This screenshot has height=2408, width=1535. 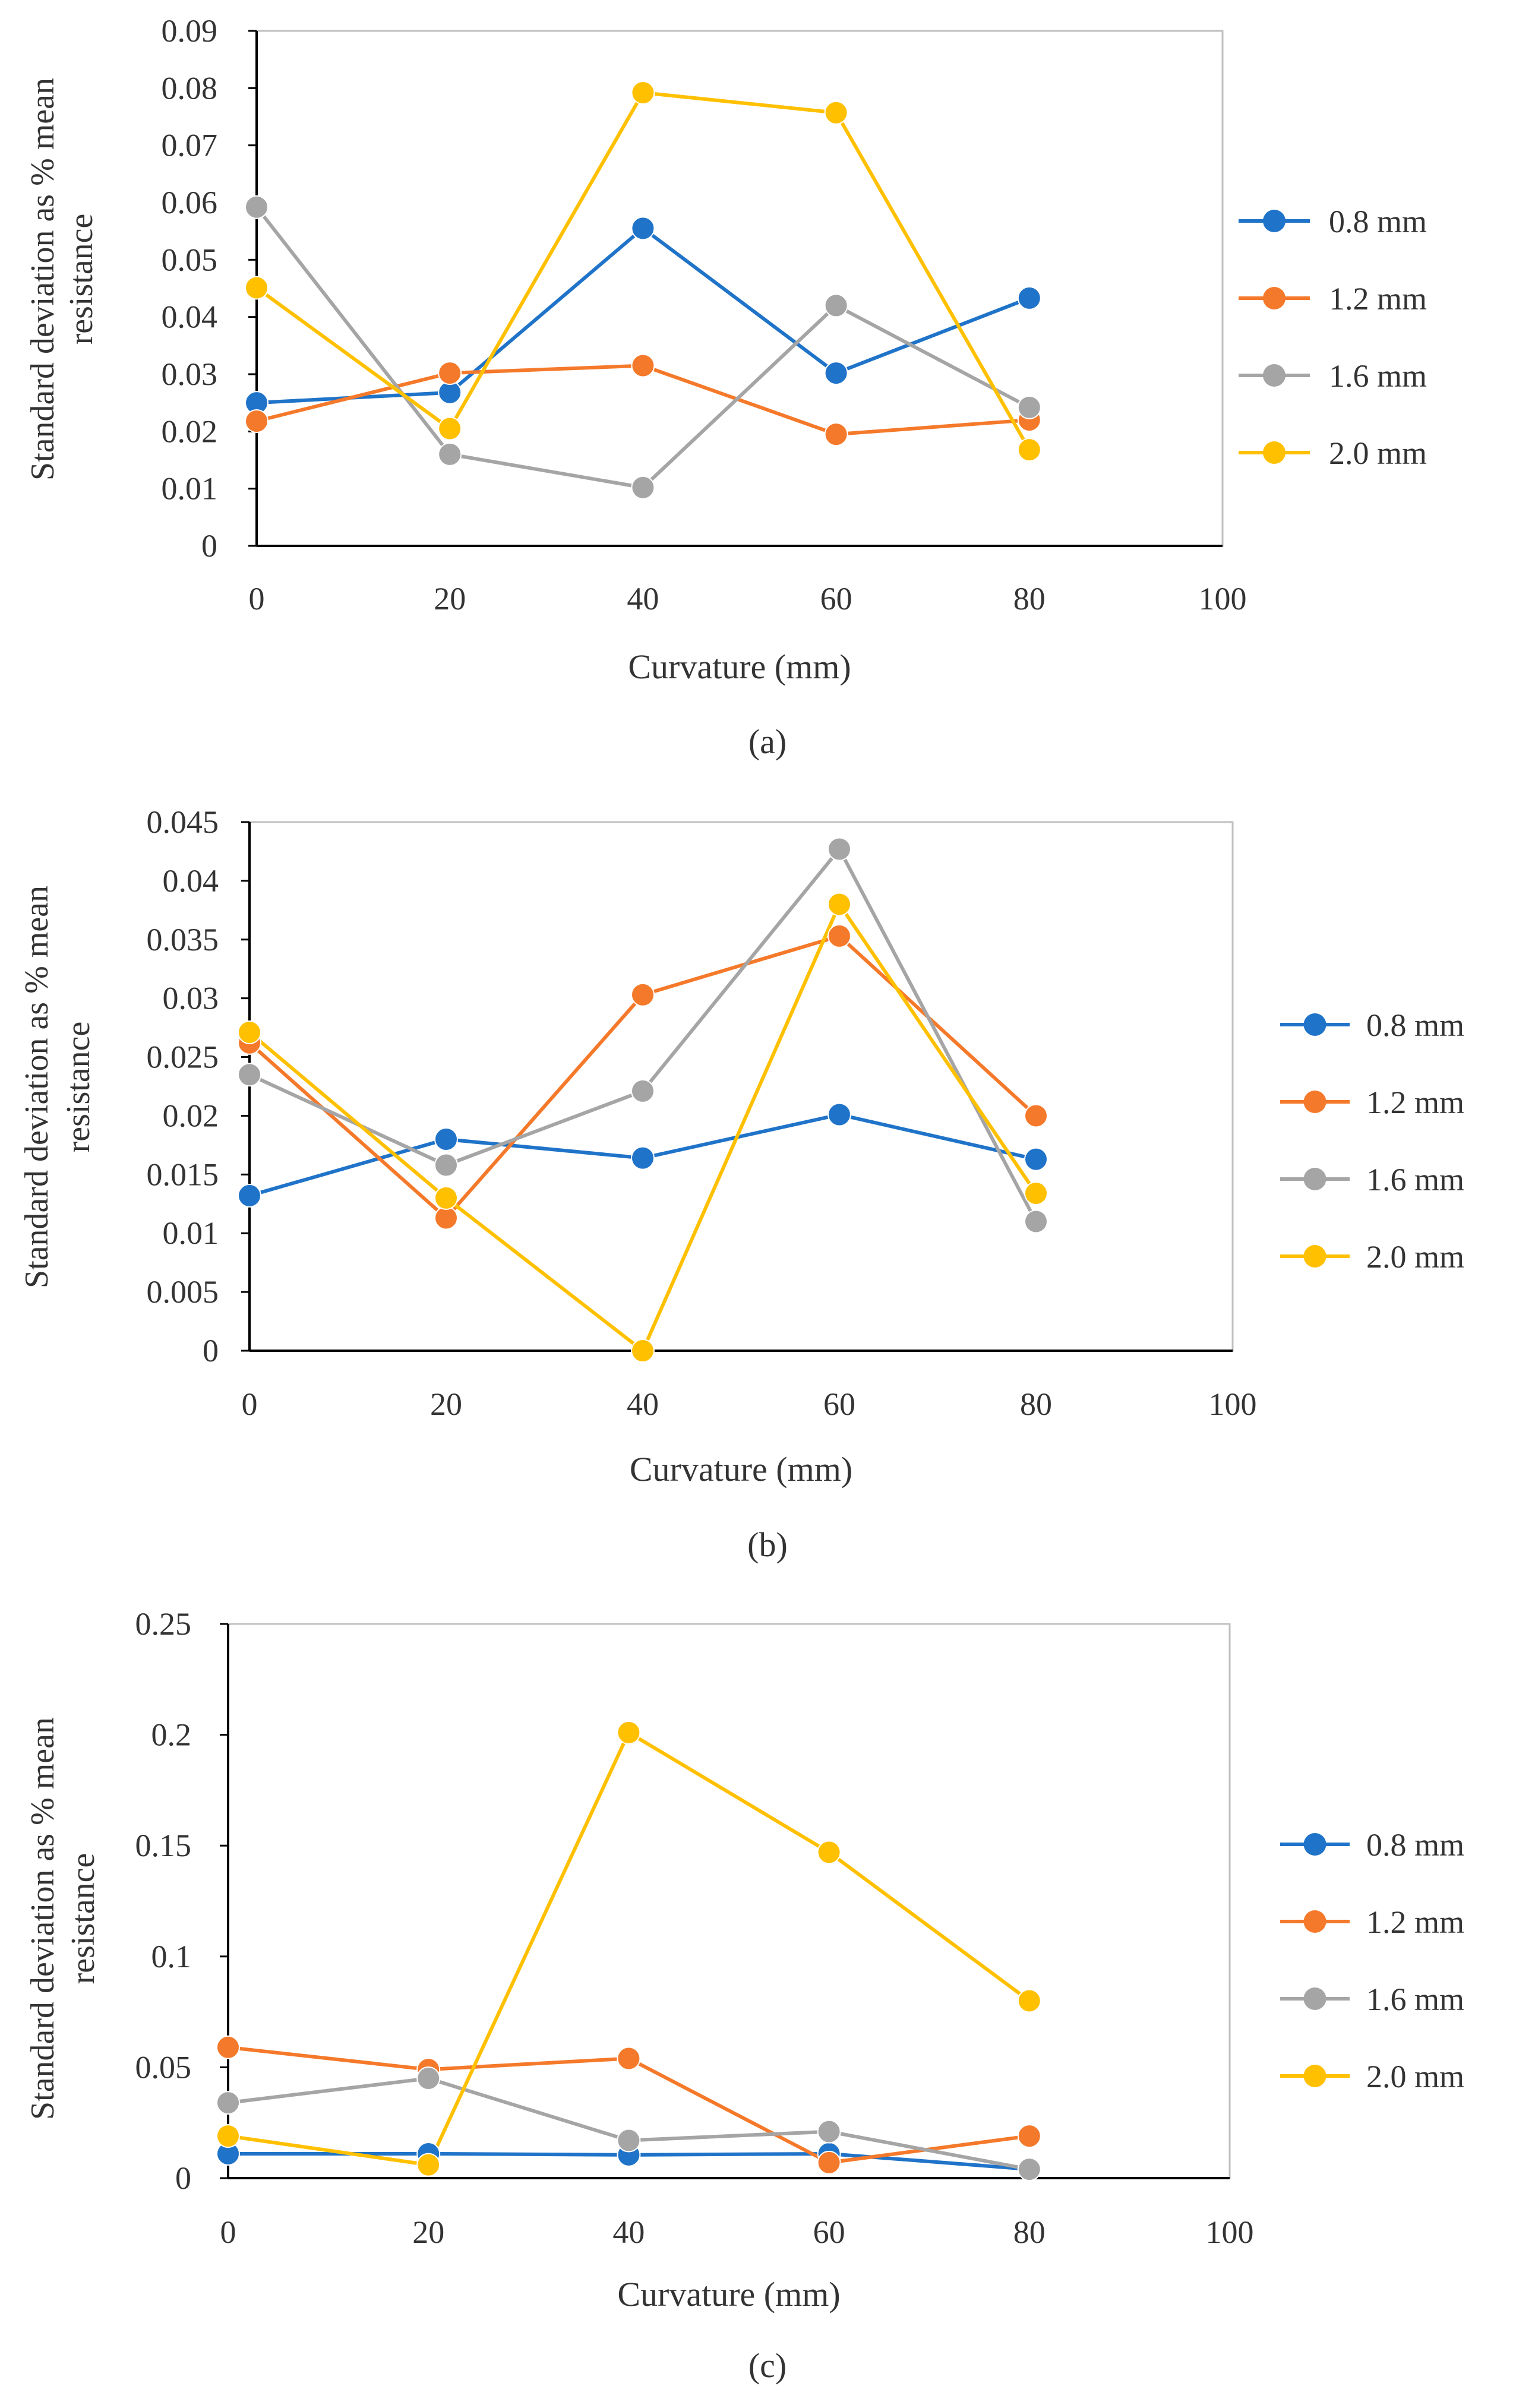 I want to click on y-tick-label: 0.04, so click(x=190, y=317).